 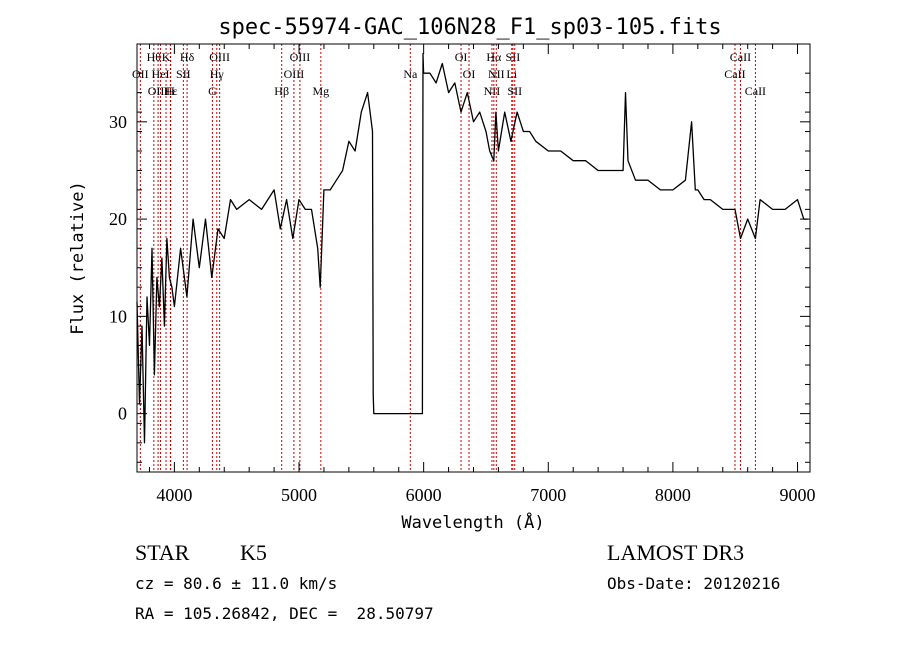 What do you see at coordinates (284, 613) in the screenshot?
I see `ra-dec-coordinates: RA = 105.26842, DEC = 28.50797` at bounding box center [284, 613].